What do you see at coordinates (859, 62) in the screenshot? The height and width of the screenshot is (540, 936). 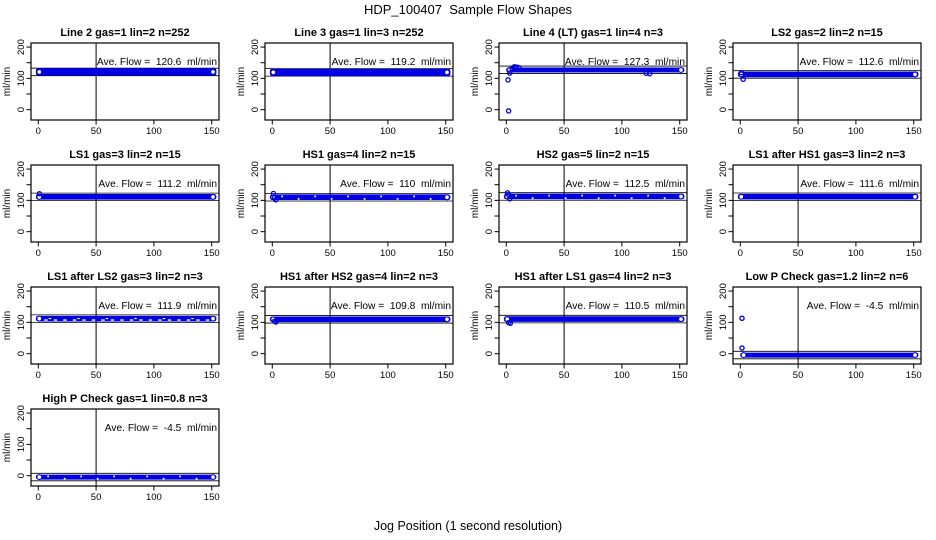 I see `avg-flow-annotation: Ave. Flow = 112.6 ml/min` at bounding box center [859, 62].